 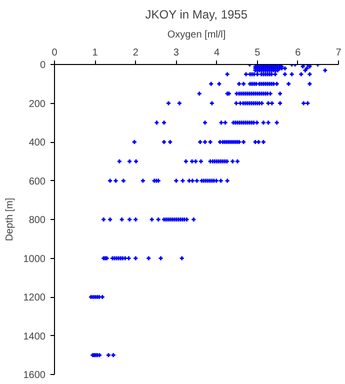 What do you see at coordinates (34, 336) in the screenshot?
I see `y-tick-label: 1400` at bounding box center [34, 336].